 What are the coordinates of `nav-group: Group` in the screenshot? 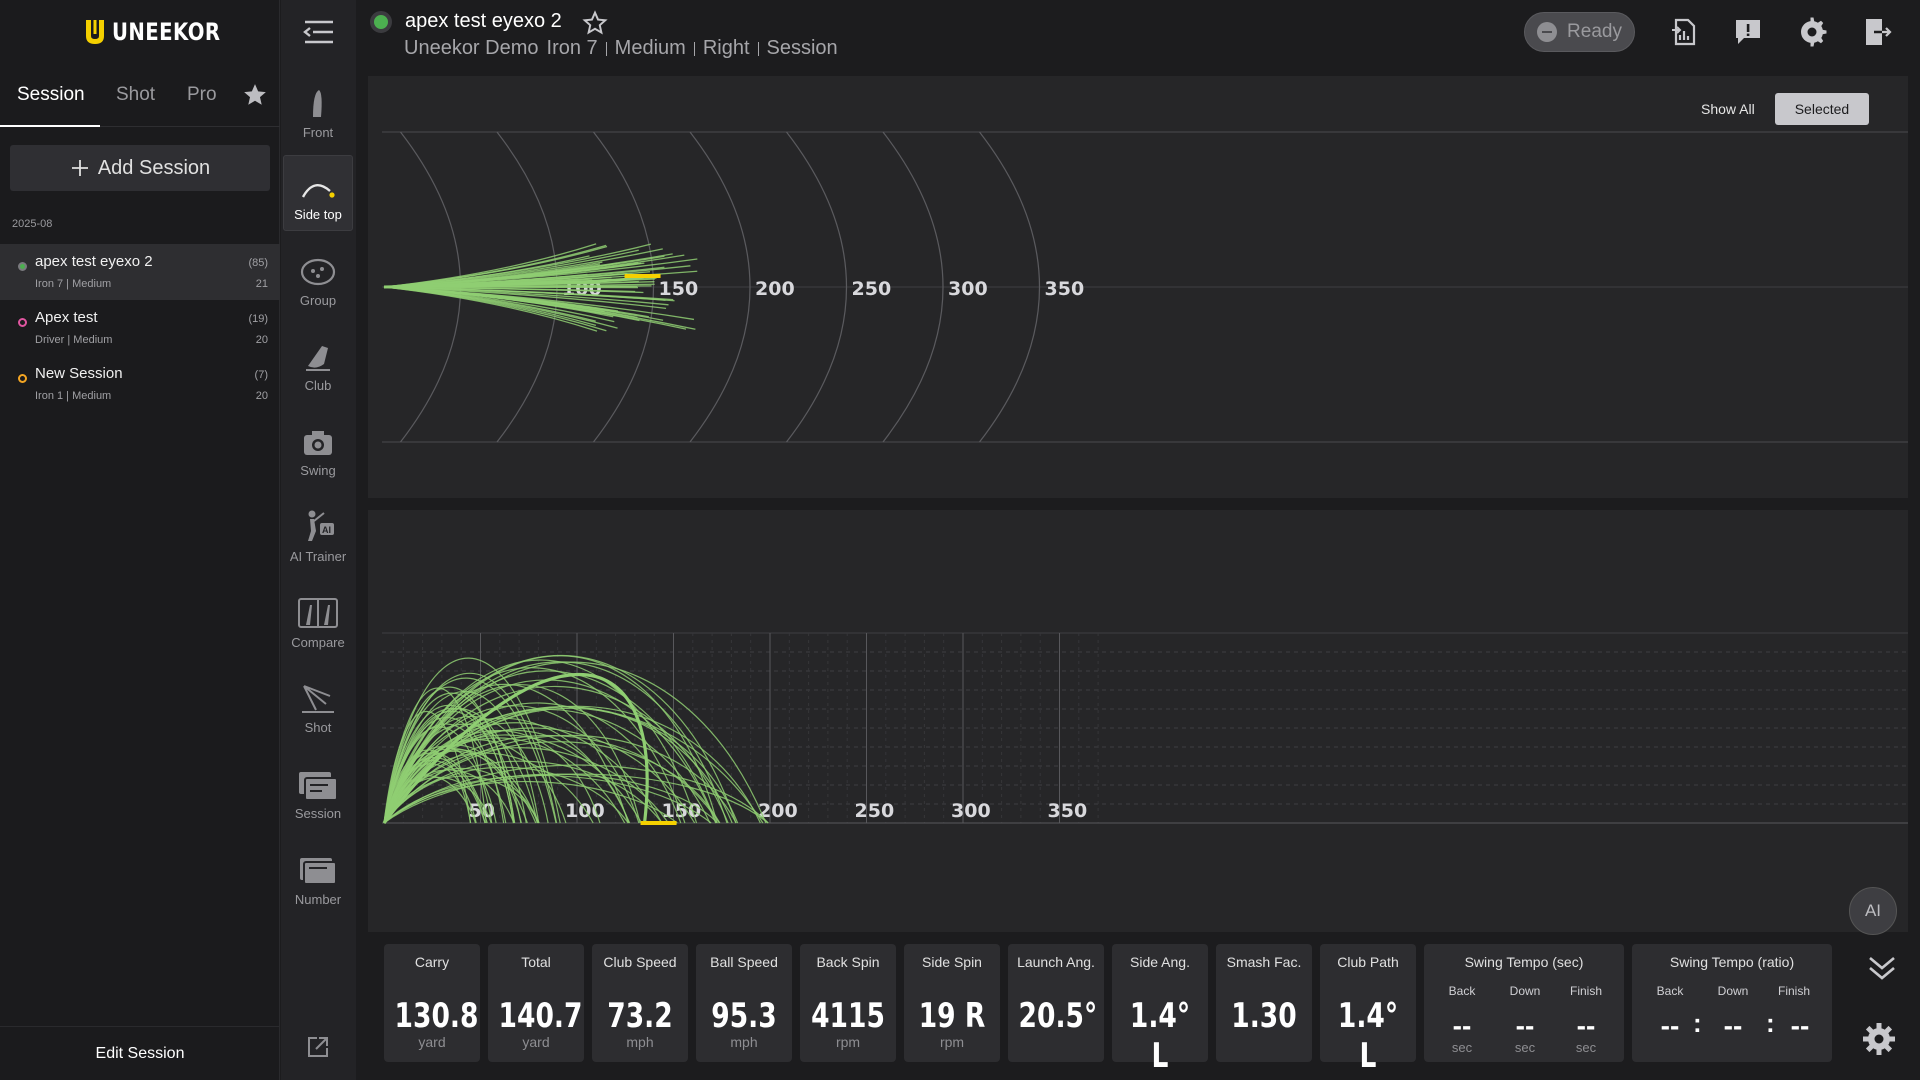 It's located at (318, 278).